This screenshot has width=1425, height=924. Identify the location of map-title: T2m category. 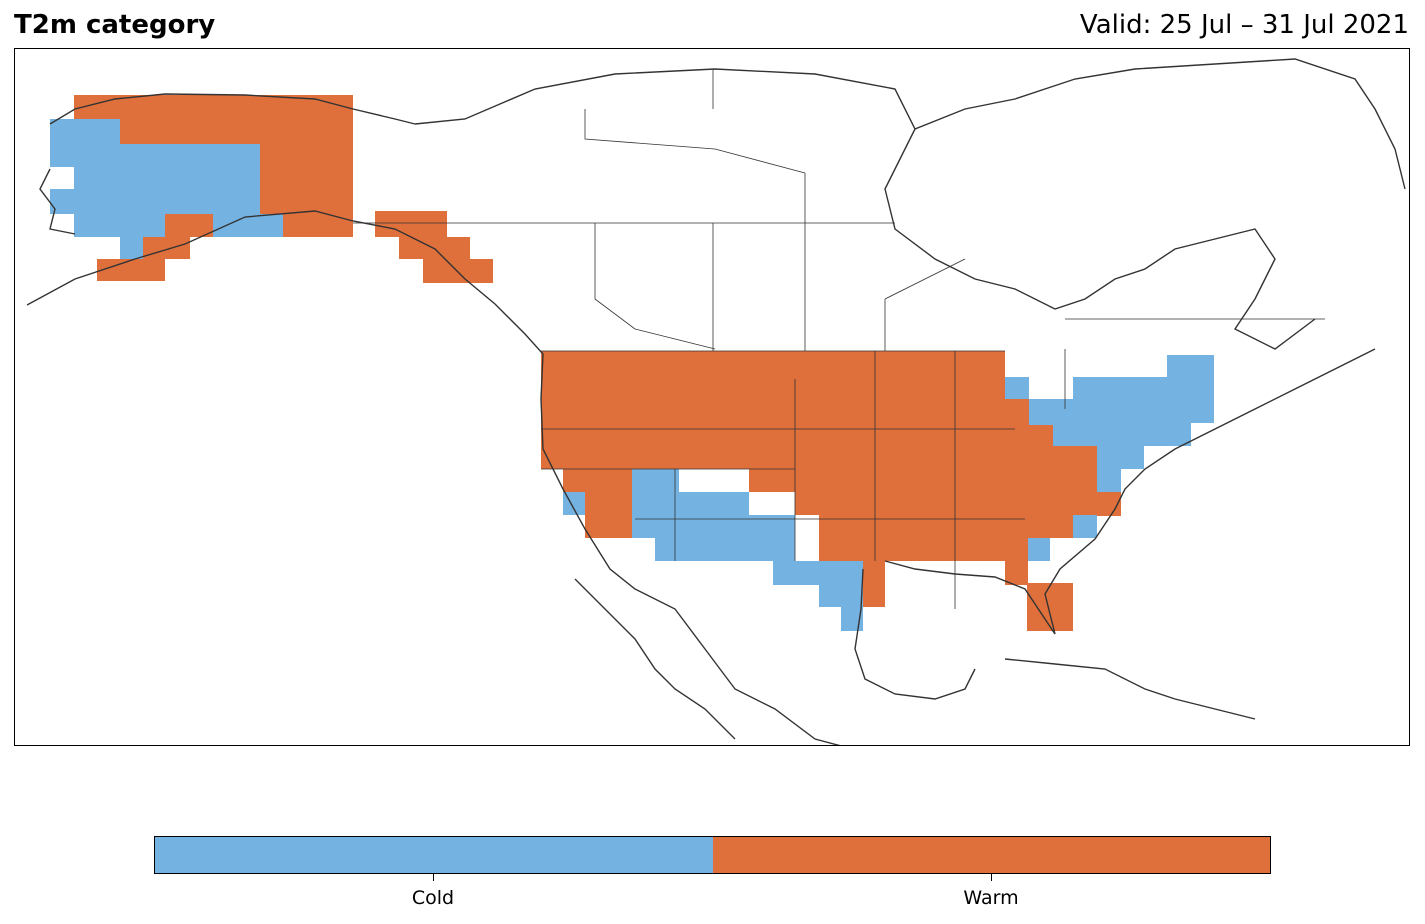
(115, 25).